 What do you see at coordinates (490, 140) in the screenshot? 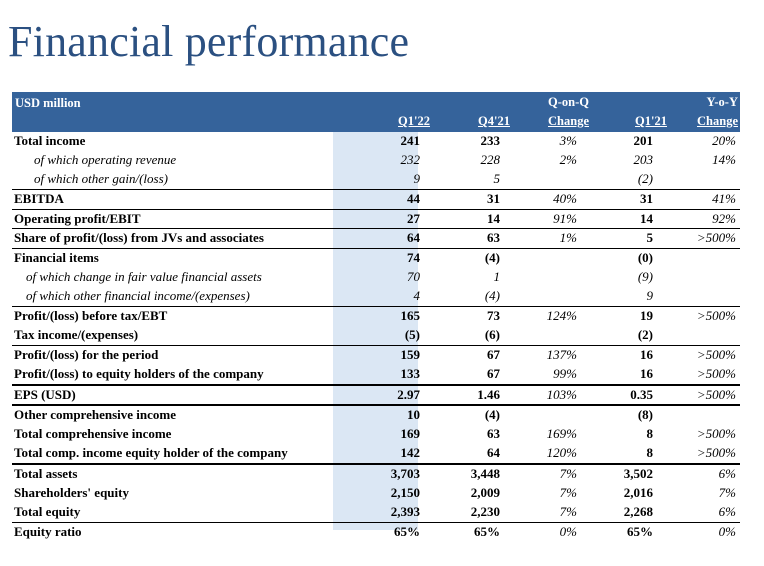
I see `cell-q421: 233` at bounding box center [490, 140].